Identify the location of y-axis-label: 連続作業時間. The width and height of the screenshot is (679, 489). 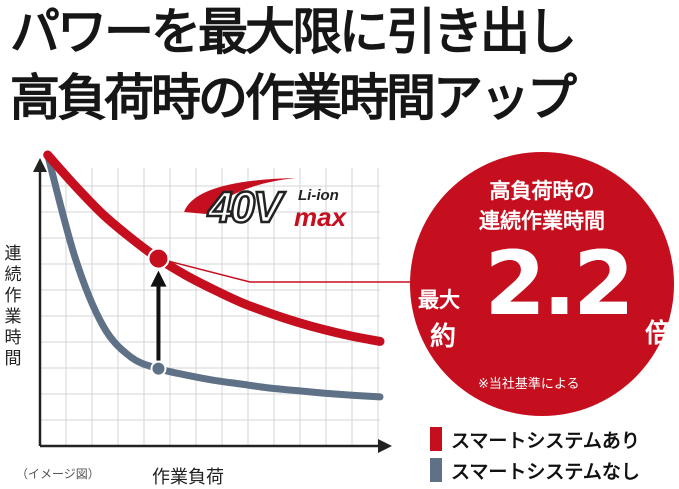
(13, 306).